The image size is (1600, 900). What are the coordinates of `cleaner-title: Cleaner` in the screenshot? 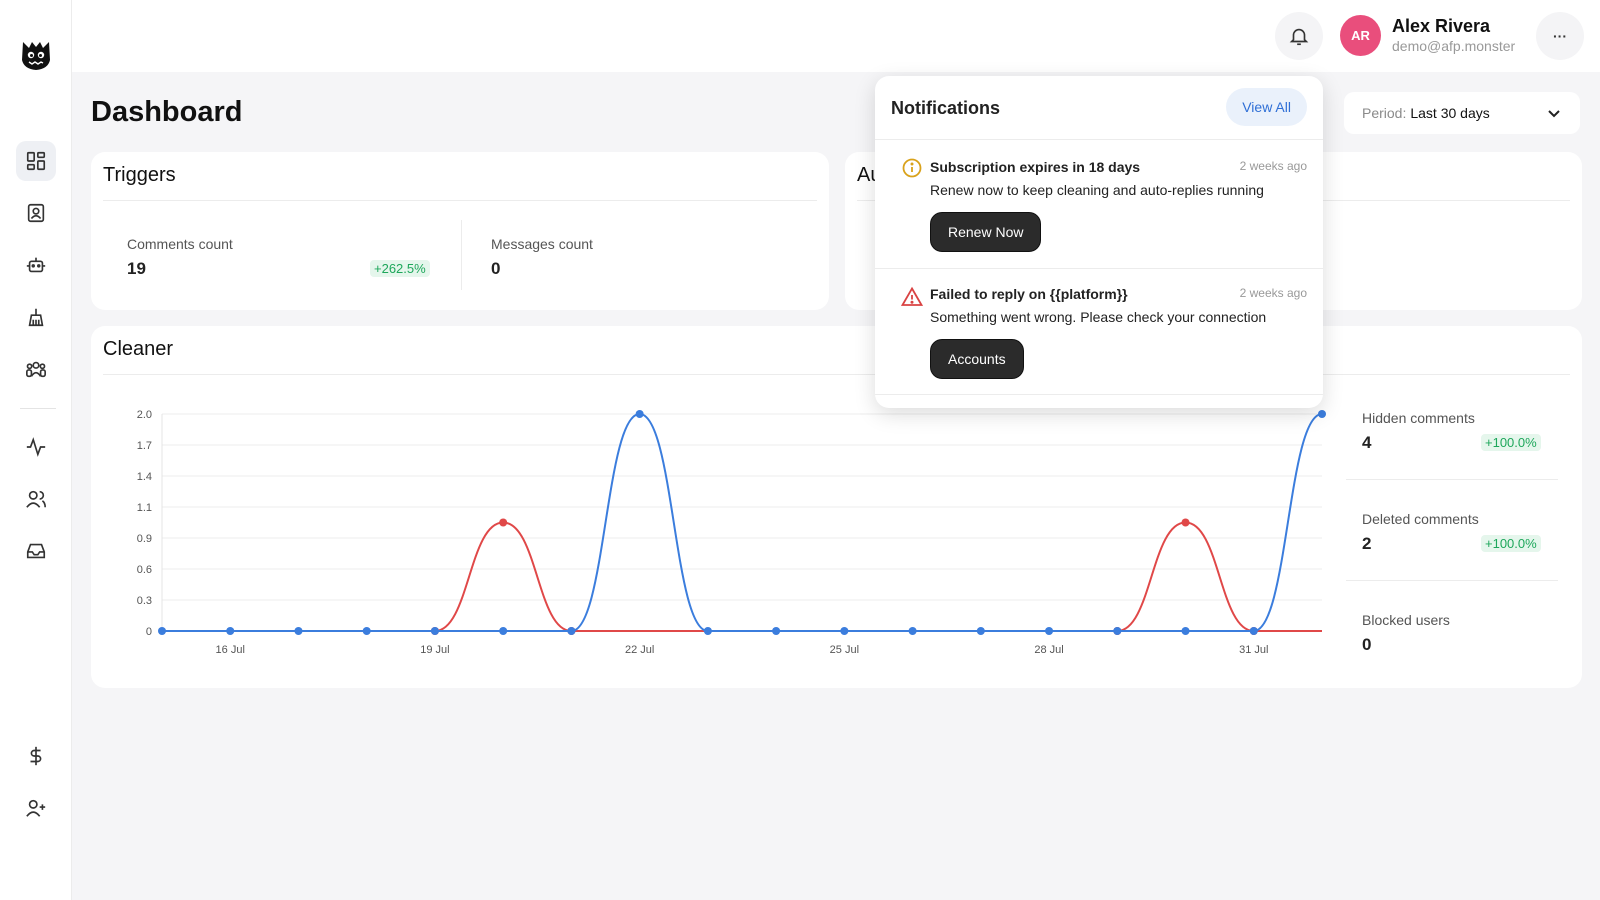 It's located at (138, 349).